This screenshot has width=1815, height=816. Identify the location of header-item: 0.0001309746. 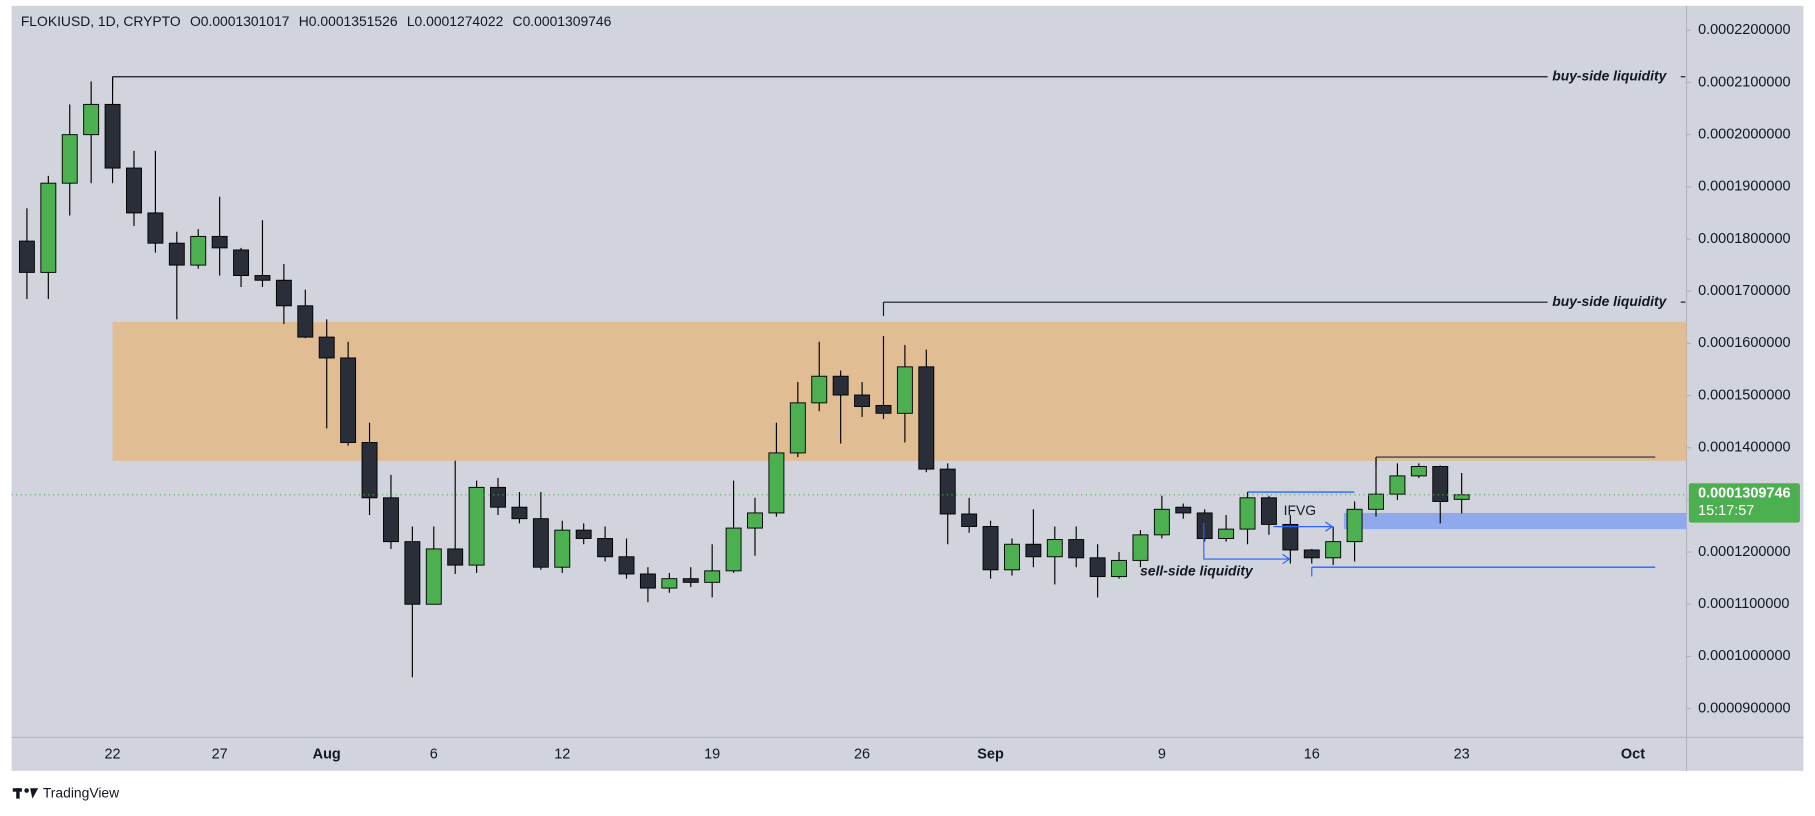
(567, 21).